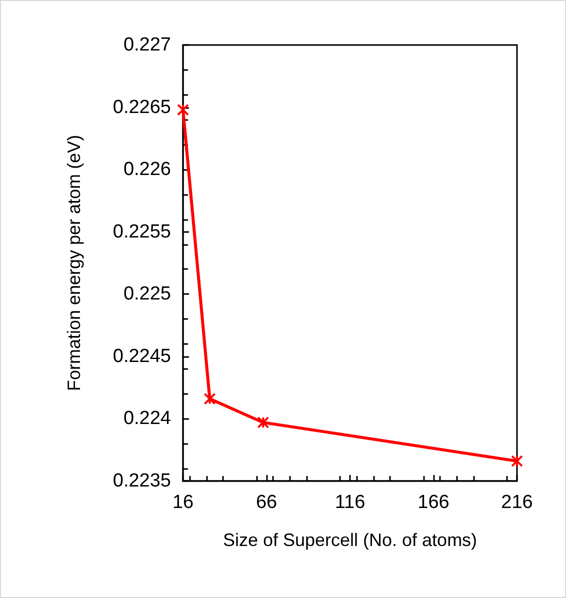  What do you see at coordinates (517, 502) in the screenshot?
I see `x-tick-label: 216` at bounding box center [517, 502].